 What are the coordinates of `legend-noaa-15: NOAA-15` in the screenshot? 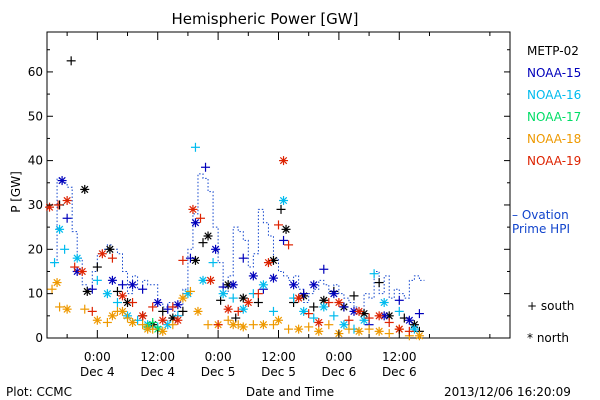 It's located at (554, 73).